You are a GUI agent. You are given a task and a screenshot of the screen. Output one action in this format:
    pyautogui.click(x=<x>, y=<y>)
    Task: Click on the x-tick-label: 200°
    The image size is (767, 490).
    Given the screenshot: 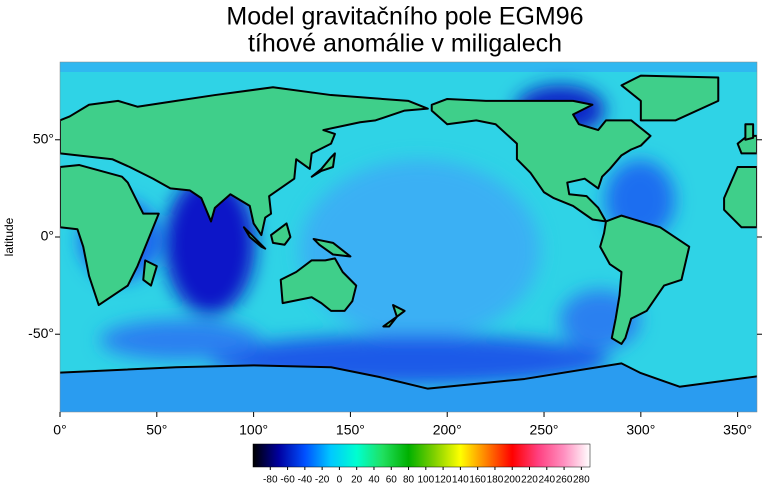 What is the action you would take?
    pyautogui.click(x=447, y=430)
    